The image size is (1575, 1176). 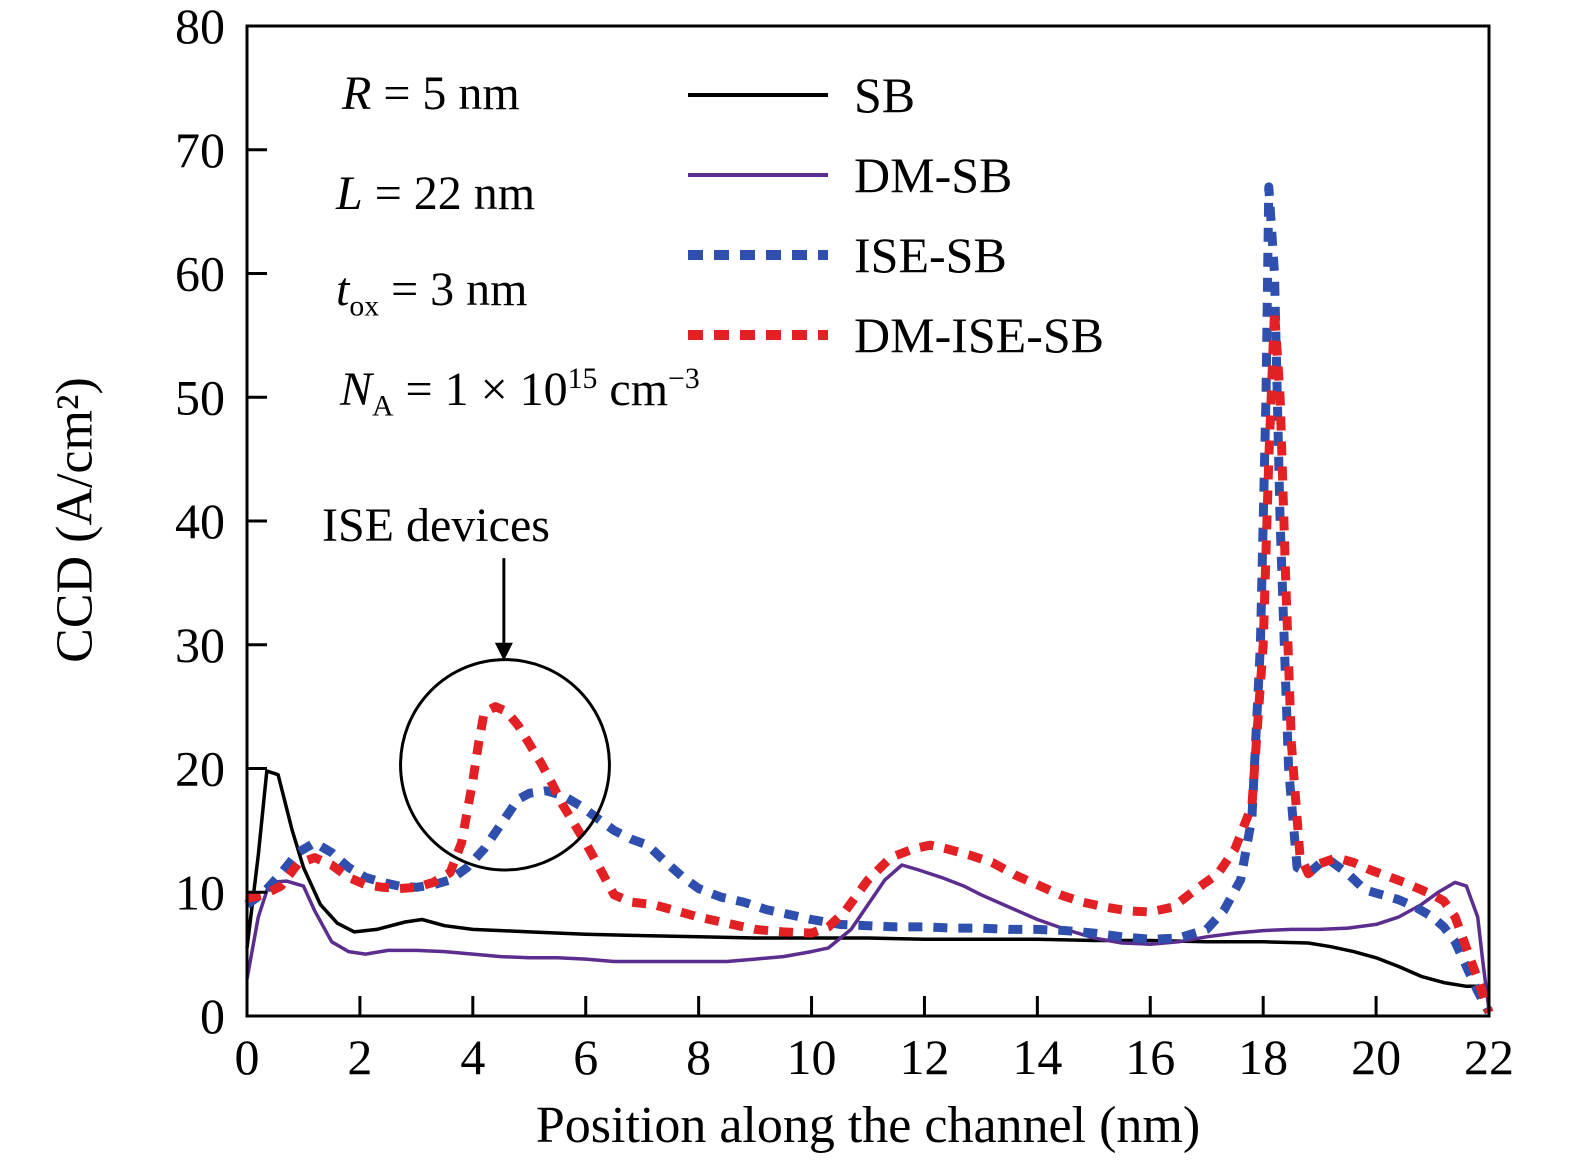 I want to click on annotation-doping: NA = 1 × 1015 cm−3, so click(x=520, y=393).